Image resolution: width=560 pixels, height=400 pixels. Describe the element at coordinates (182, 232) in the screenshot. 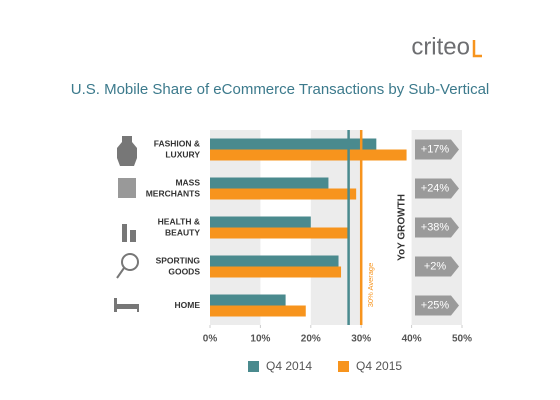

I see `category-label: BEAUTY` at that location.